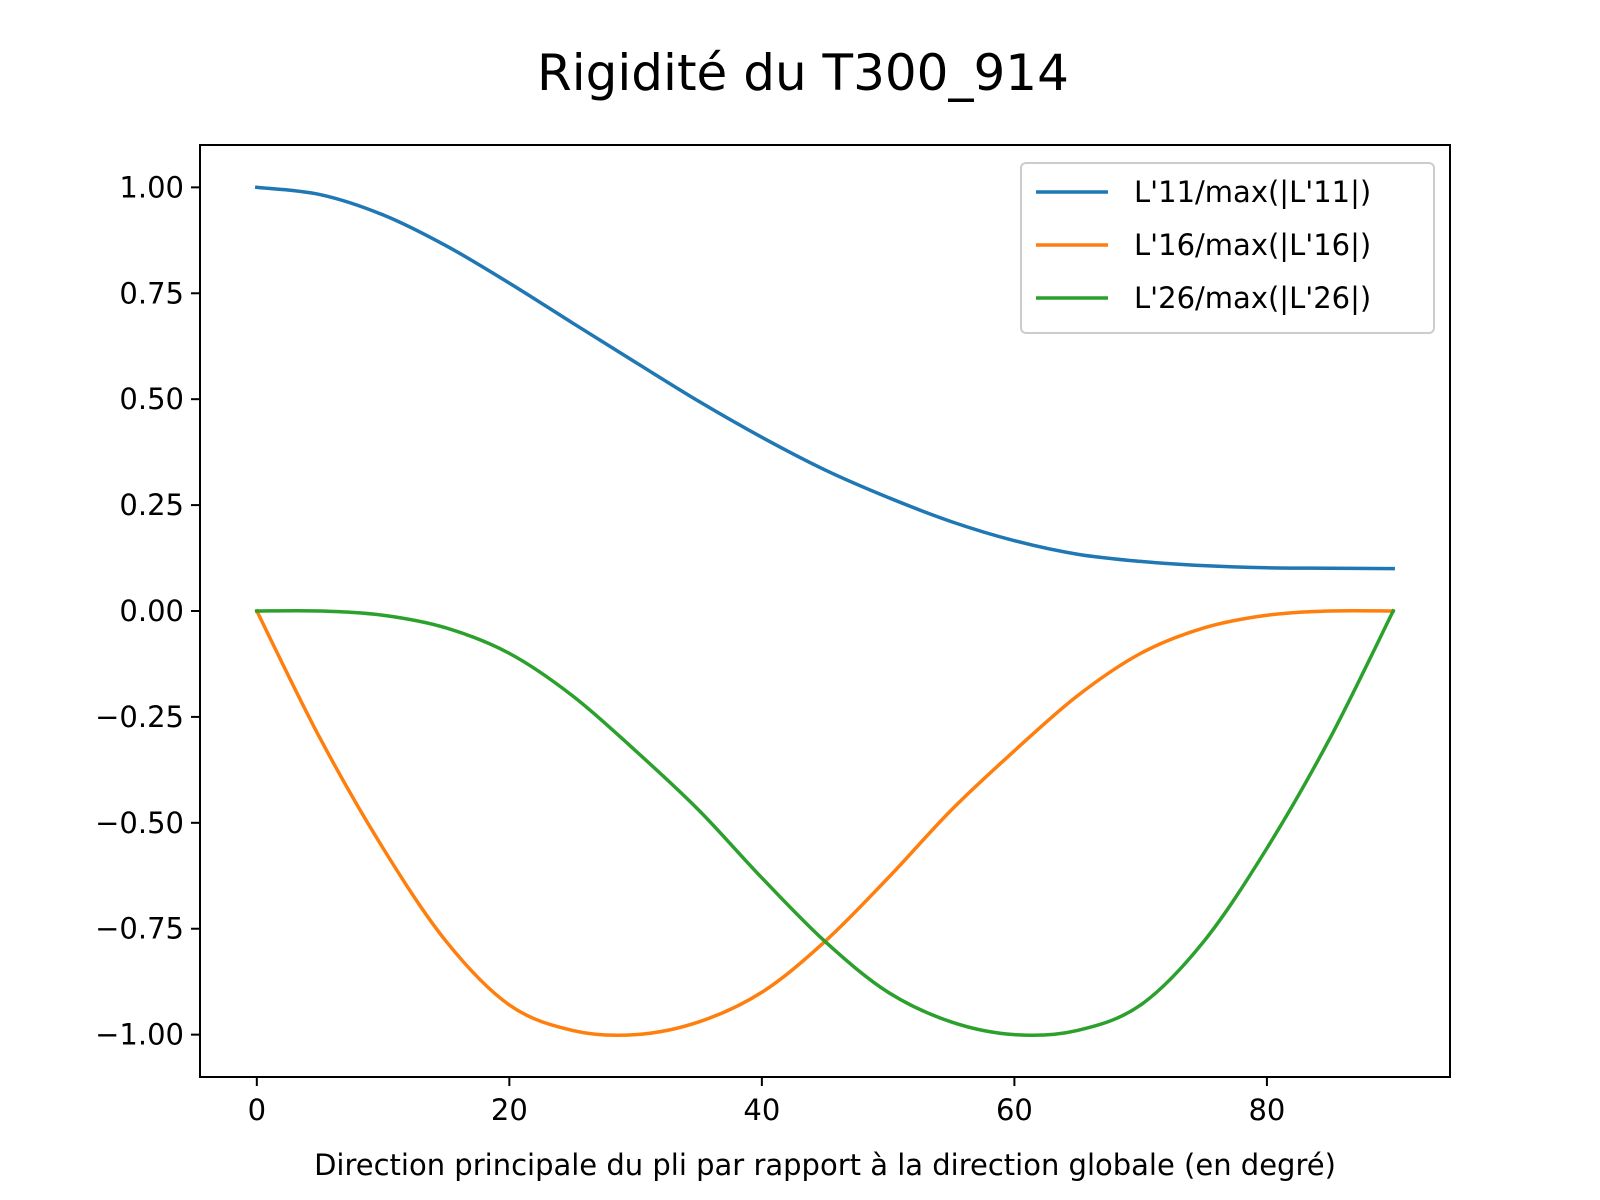  Describe the element at coordinates (257, 1110) in the screenshot. I see `x-tick-label: 0` at that location.